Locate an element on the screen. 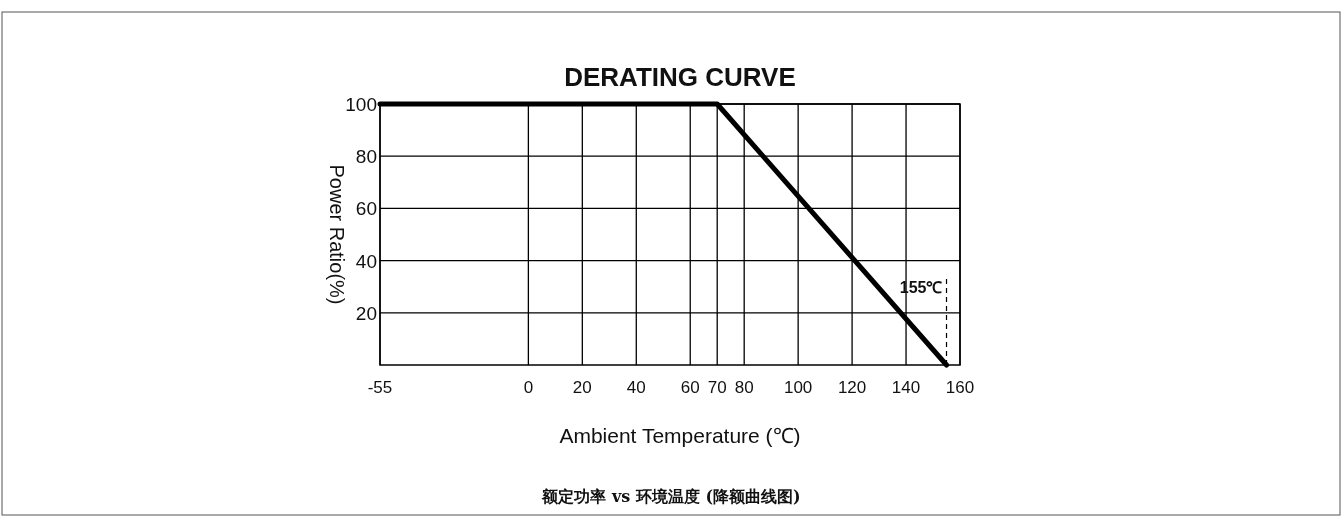 The image size is (1343, 519). y-tick-label: 80 is located at coordinates (366, 157).